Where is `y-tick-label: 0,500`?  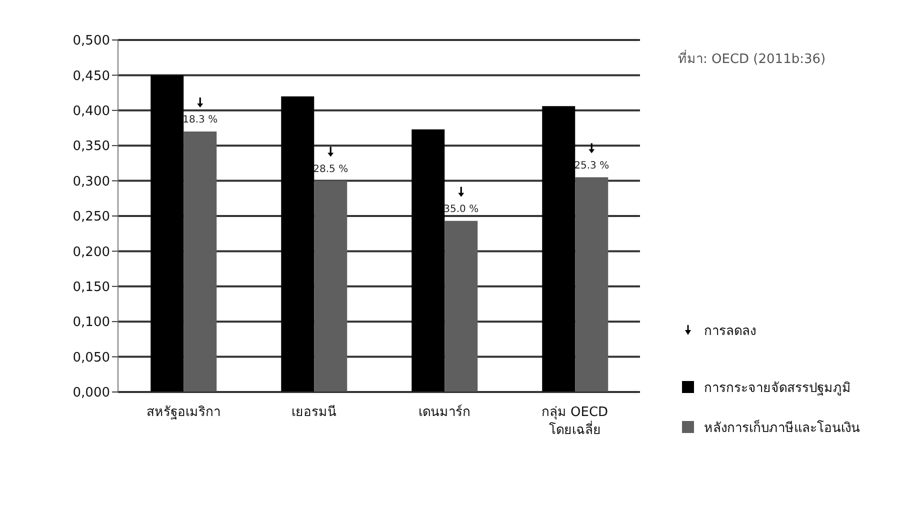
y-tick-label: 0,500 is located at coordinates (91, 41).